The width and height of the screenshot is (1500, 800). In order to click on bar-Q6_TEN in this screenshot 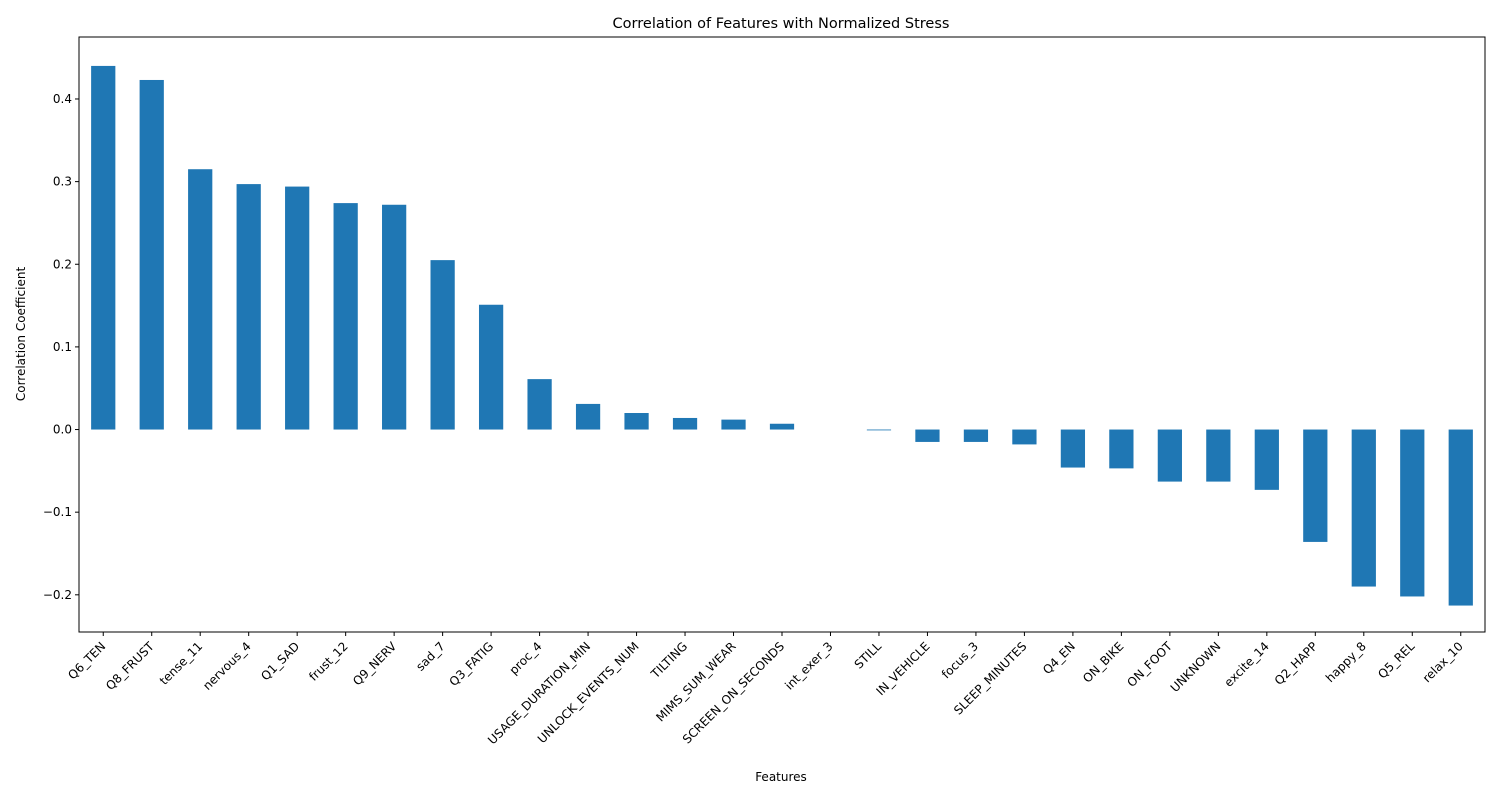, I will do `click(103, 247)`.